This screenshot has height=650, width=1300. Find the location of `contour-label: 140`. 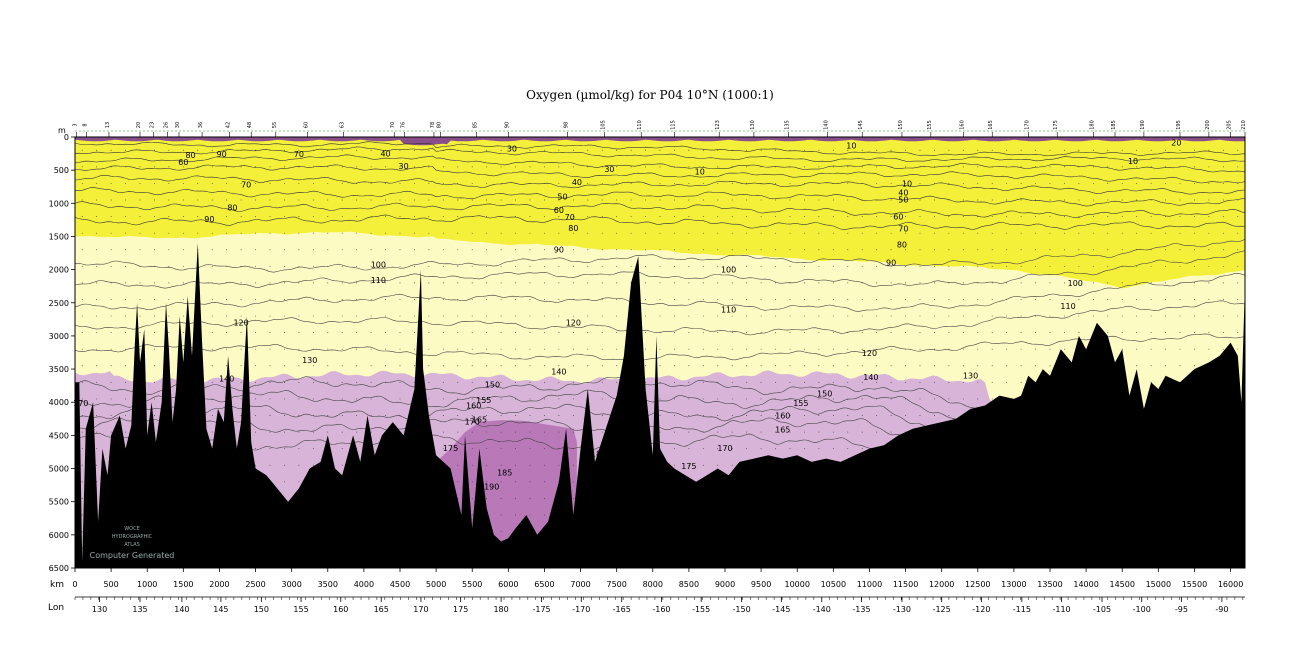

contour-label: 140 is located at coordinates (226, 378).